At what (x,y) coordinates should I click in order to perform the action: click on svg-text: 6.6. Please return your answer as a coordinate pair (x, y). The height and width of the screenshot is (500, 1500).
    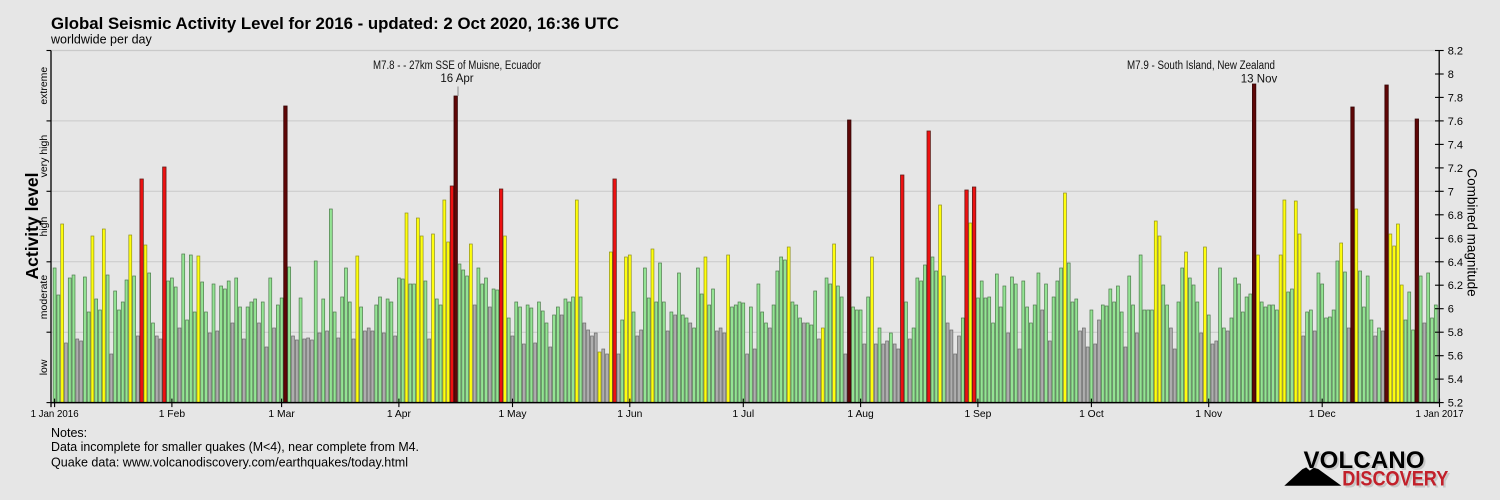
    Looking at the image, I should click on (1455, 239).